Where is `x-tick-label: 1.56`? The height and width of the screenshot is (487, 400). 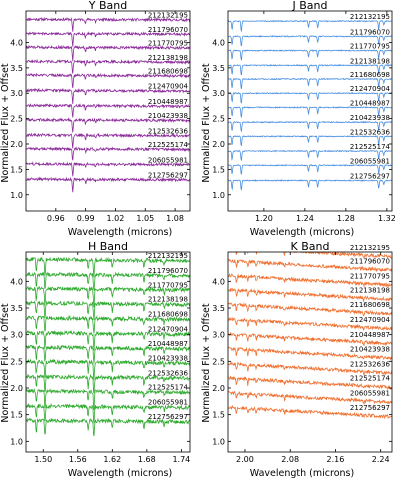 x-tick-label: 1.56 is located at coordinates (78, 459).